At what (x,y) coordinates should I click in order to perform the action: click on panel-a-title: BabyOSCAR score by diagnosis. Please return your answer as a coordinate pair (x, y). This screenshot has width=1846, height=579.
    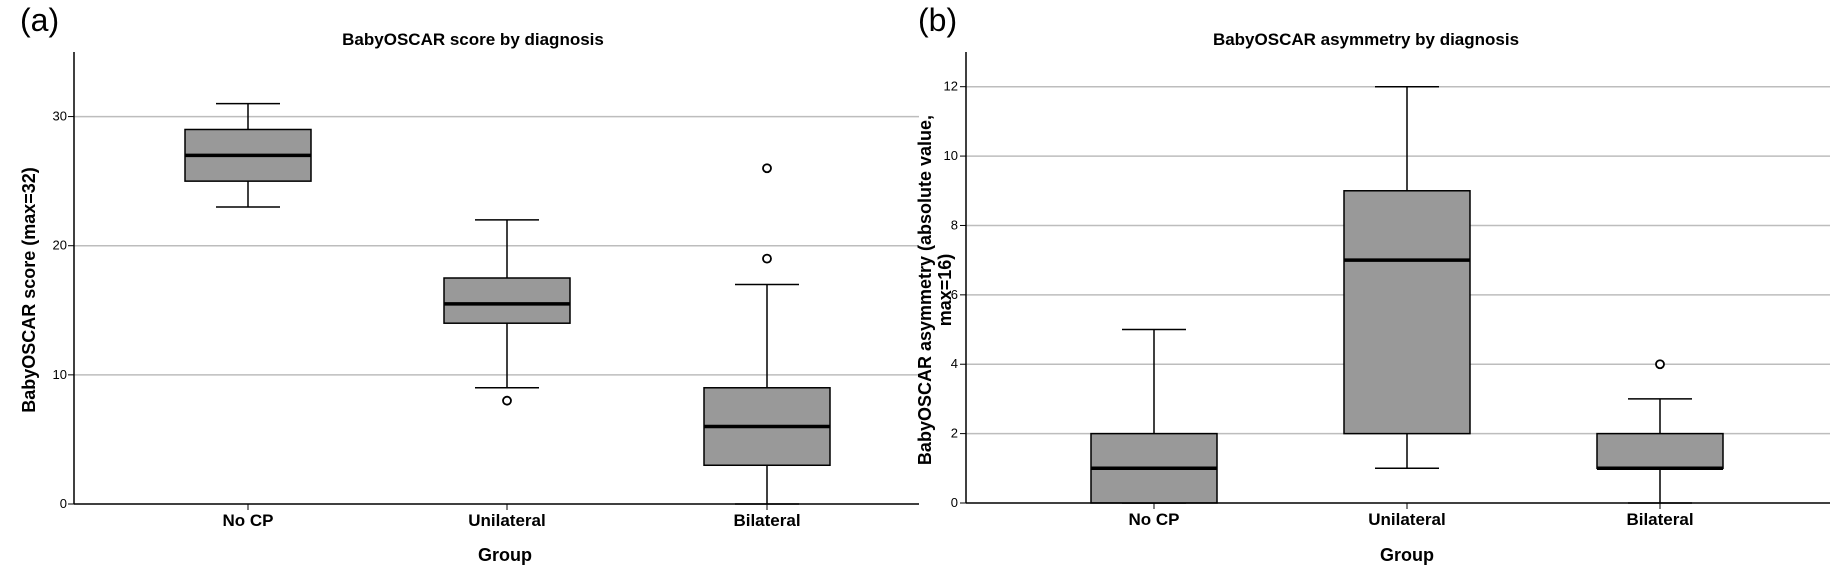
    Looking at the image, I should click on (473, 39).